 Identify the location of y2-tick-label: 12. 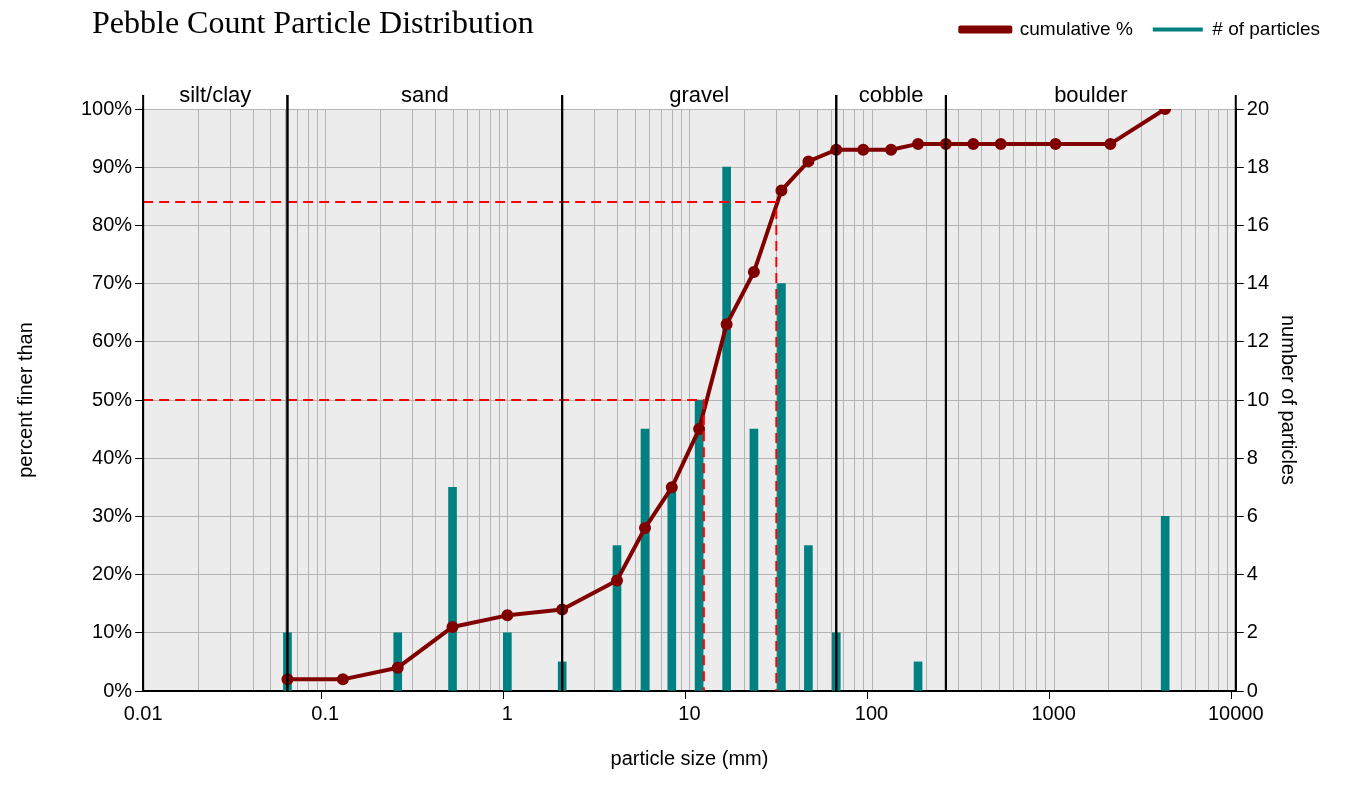
(1257, 340).